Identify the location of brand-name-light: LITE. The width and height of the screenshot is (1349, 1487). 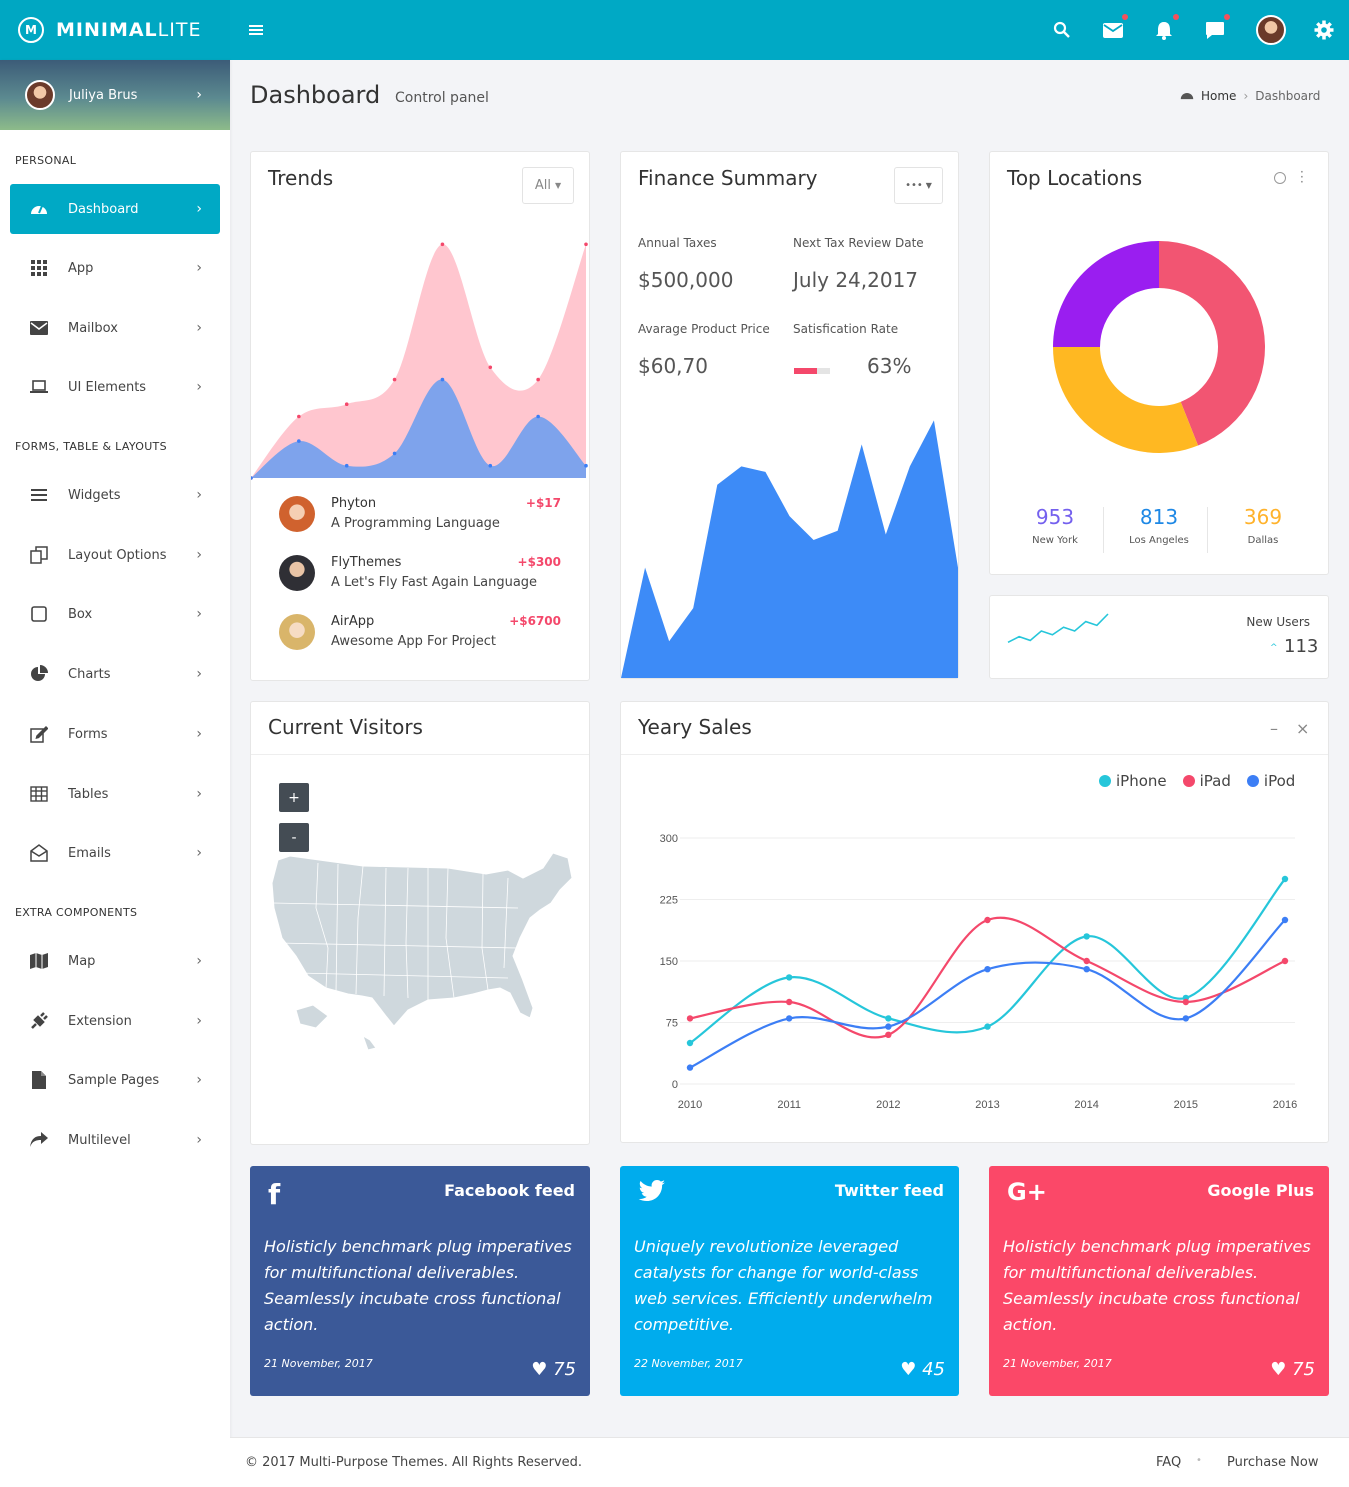
(179, 30).